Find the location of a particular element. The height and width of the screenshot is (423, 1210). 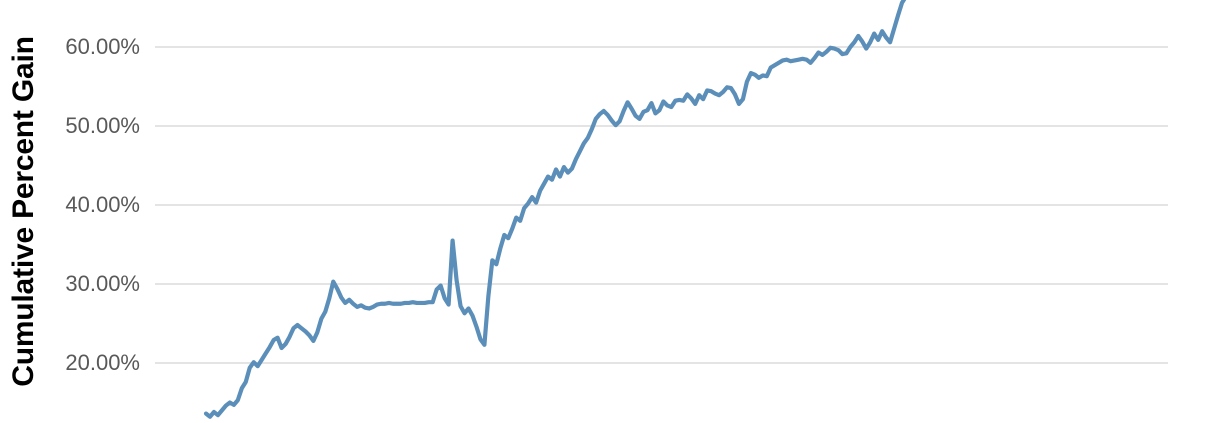

y-axis-tick-label: 30.00% is located at coordinates (102, 283).